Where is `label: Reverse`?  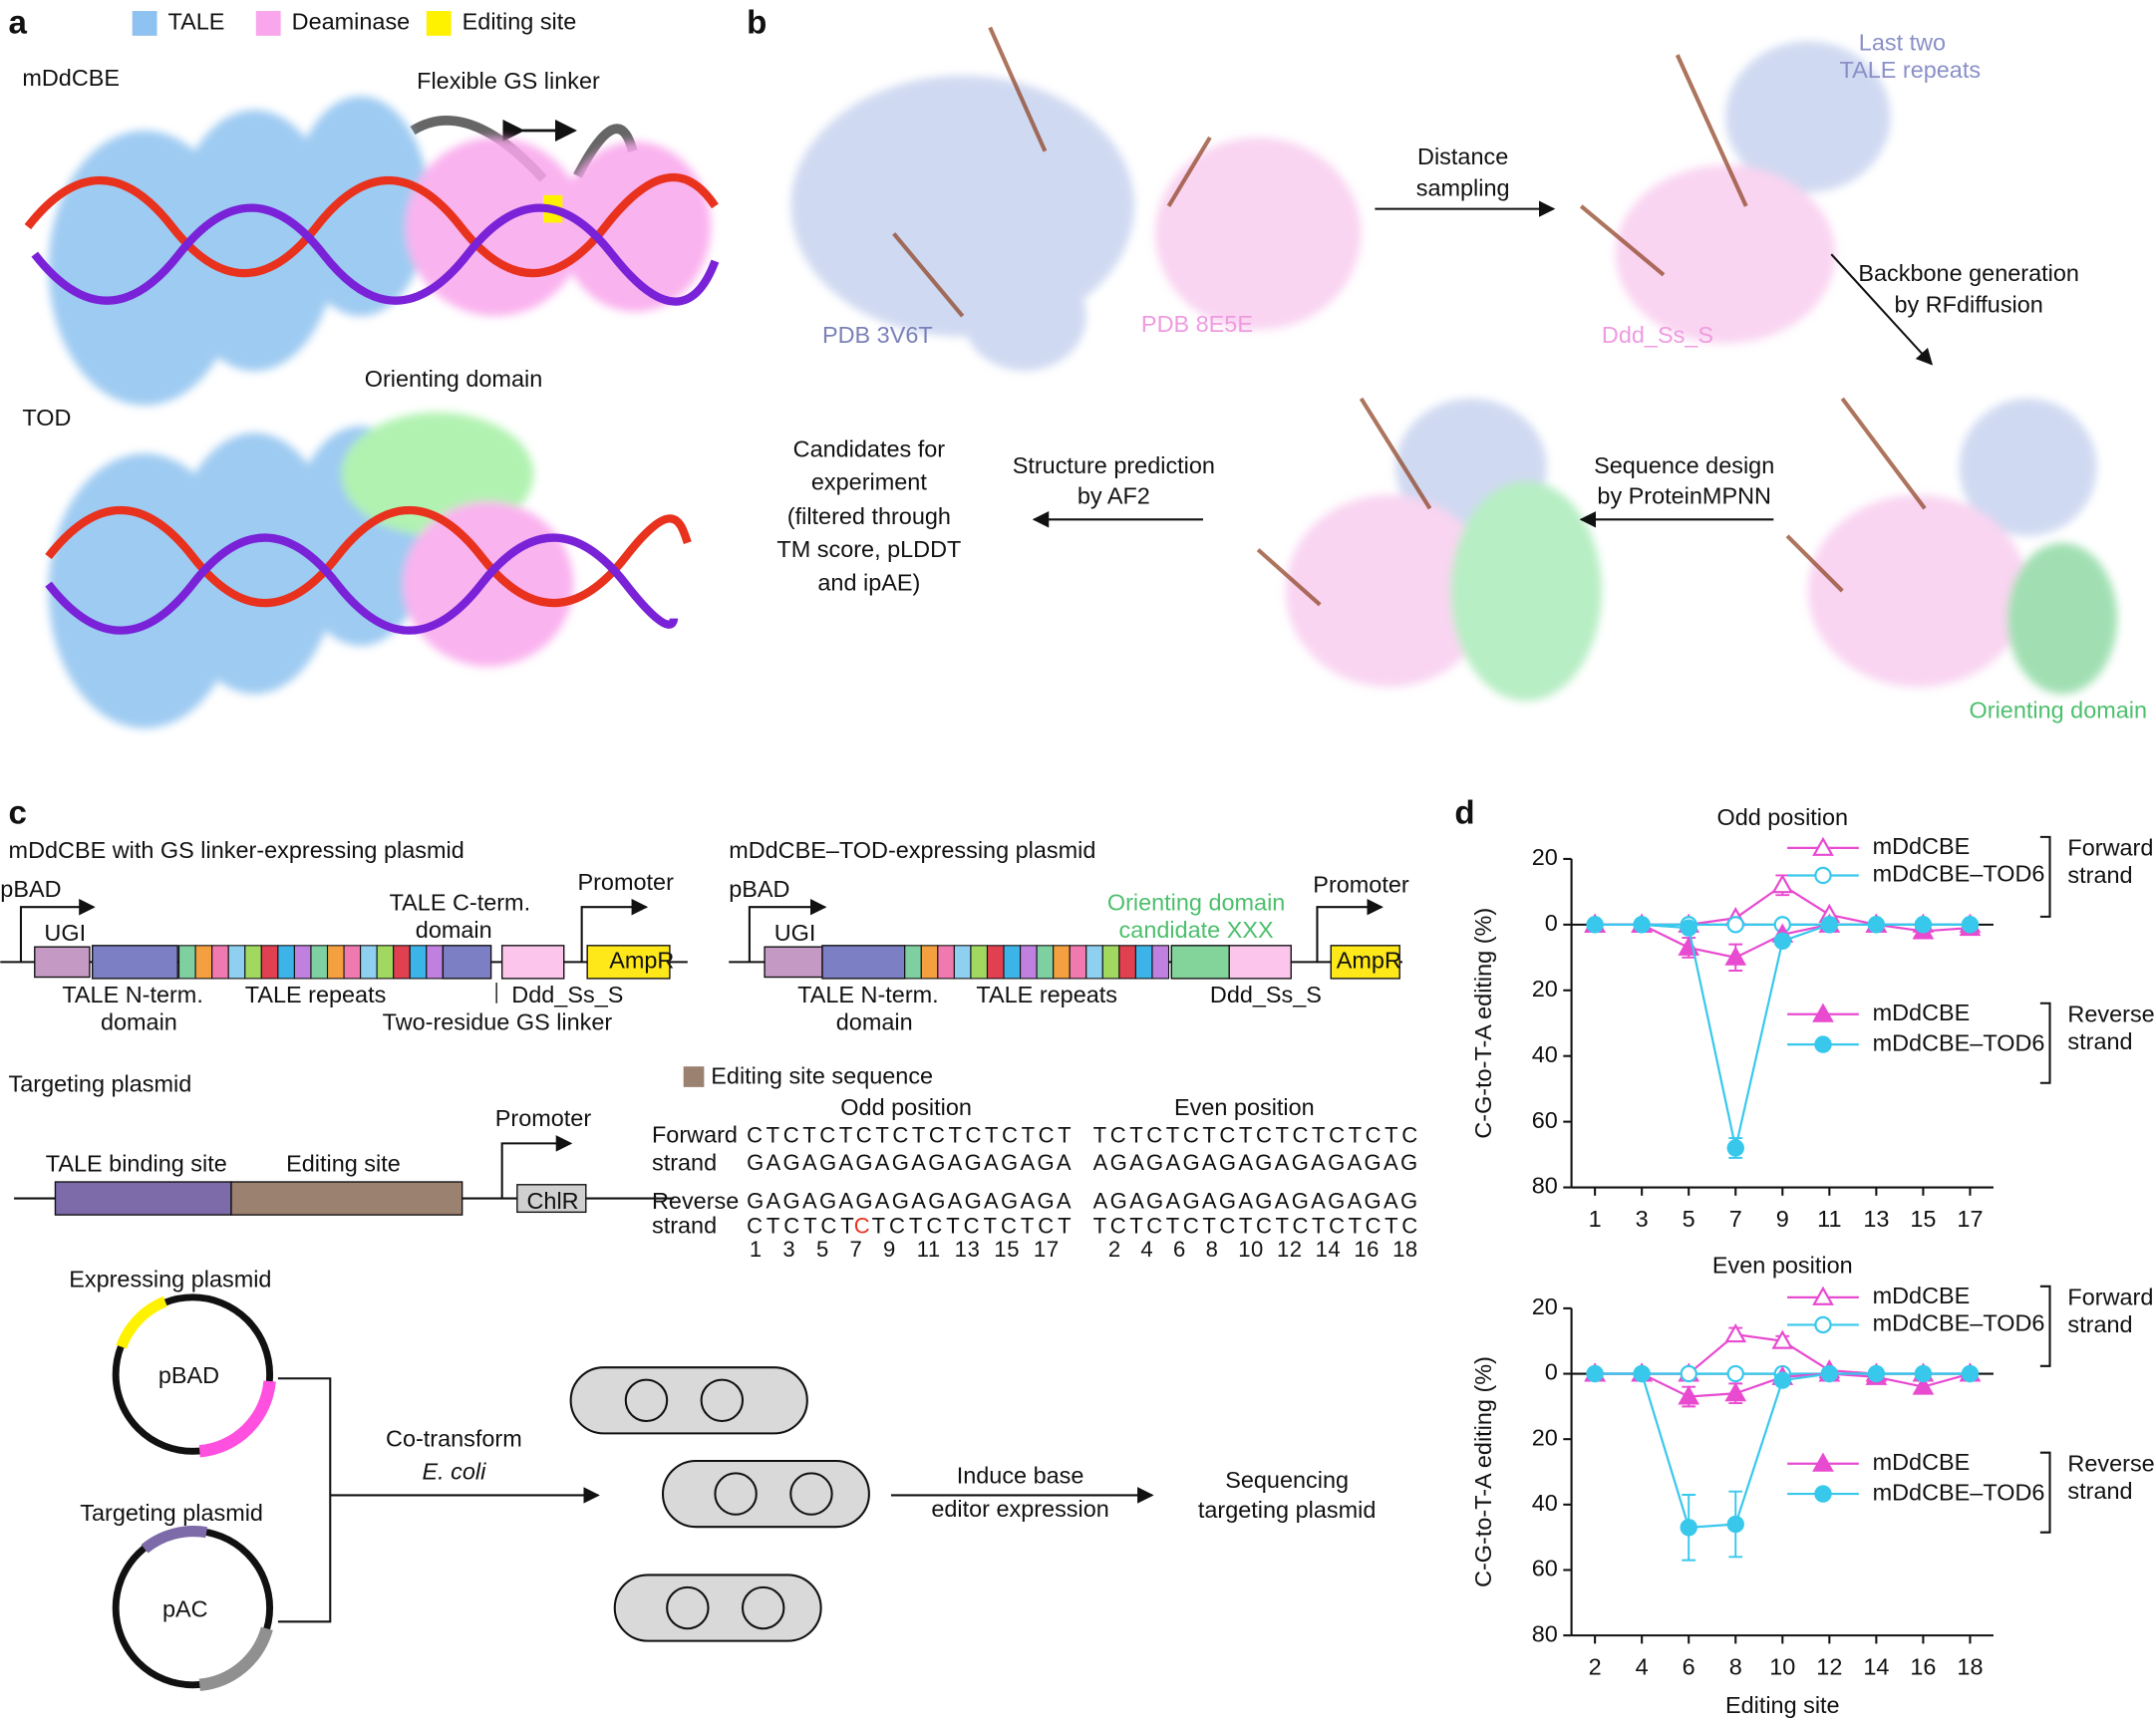 label: Reverse is located at coordinates (696, 1201).